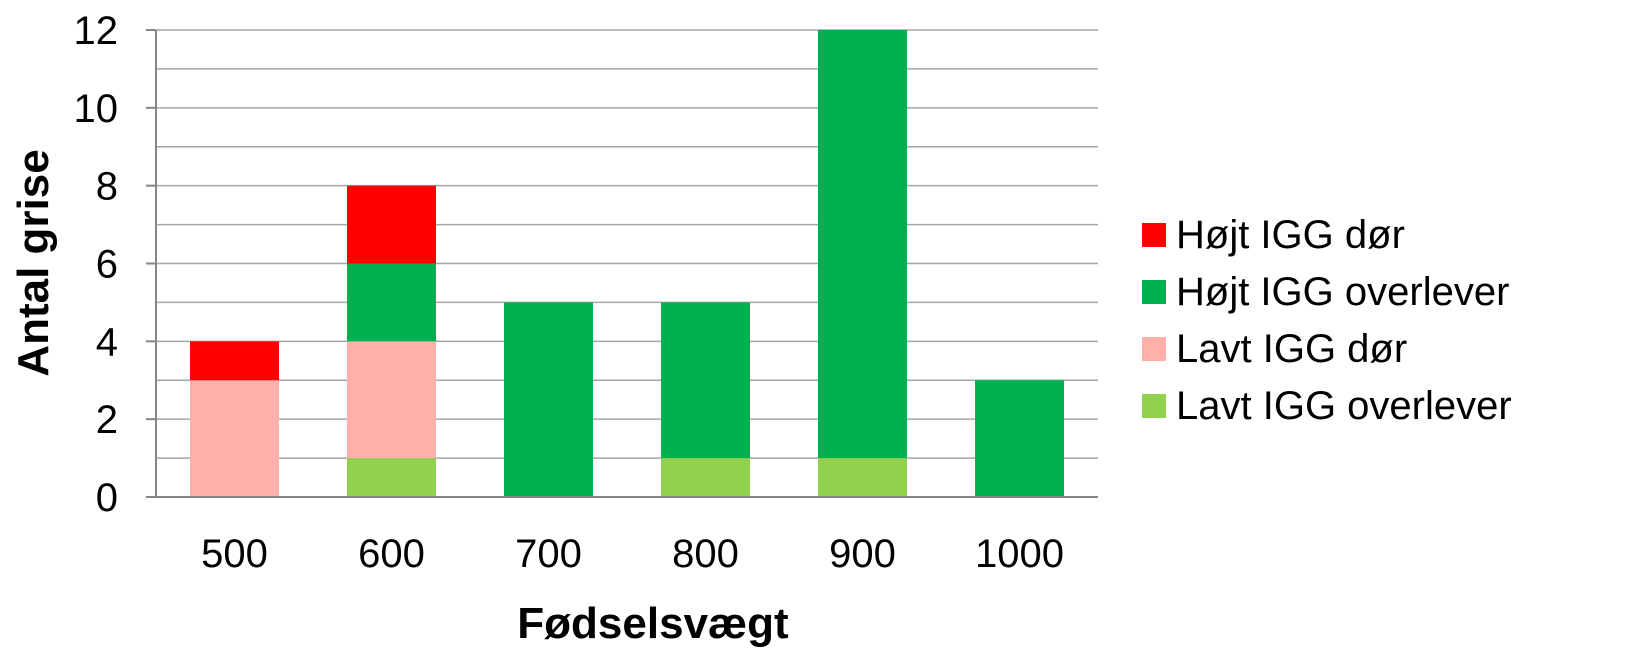 The image size is (1630, 666). What do you see at coordinates (1344, 406) in the screenshot?
I see `legend-label: Lavt IGG overlever` at bounding box center [1344, 406].